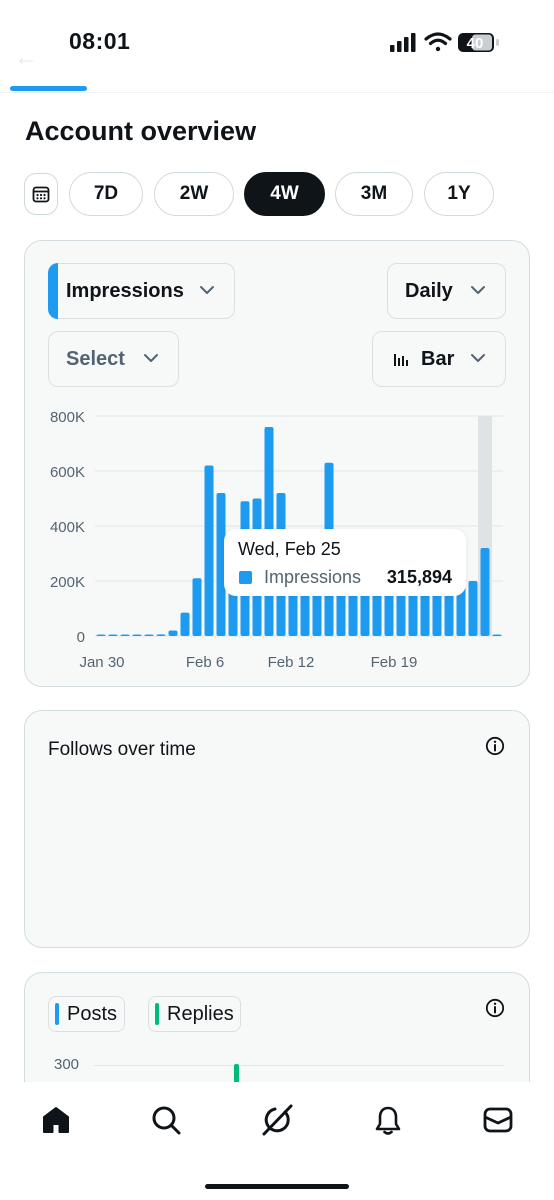 The height and width of the screenshot is (1200, 554). What do you see at coordinates (299, 1065) in the screenshot?
I see `posts-gridline` at bounding box center [299, 1065].